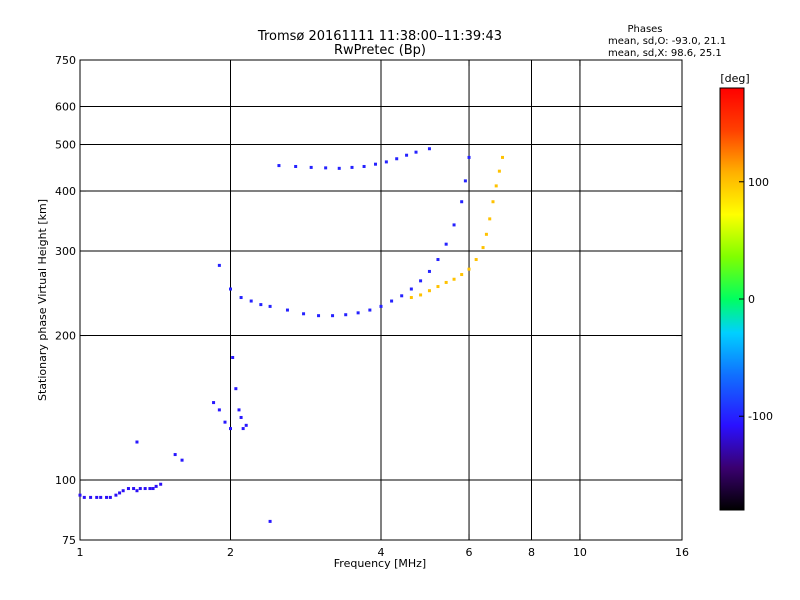  I want to click on x-axis-label: Frequency [MHz], so click(380, 563).